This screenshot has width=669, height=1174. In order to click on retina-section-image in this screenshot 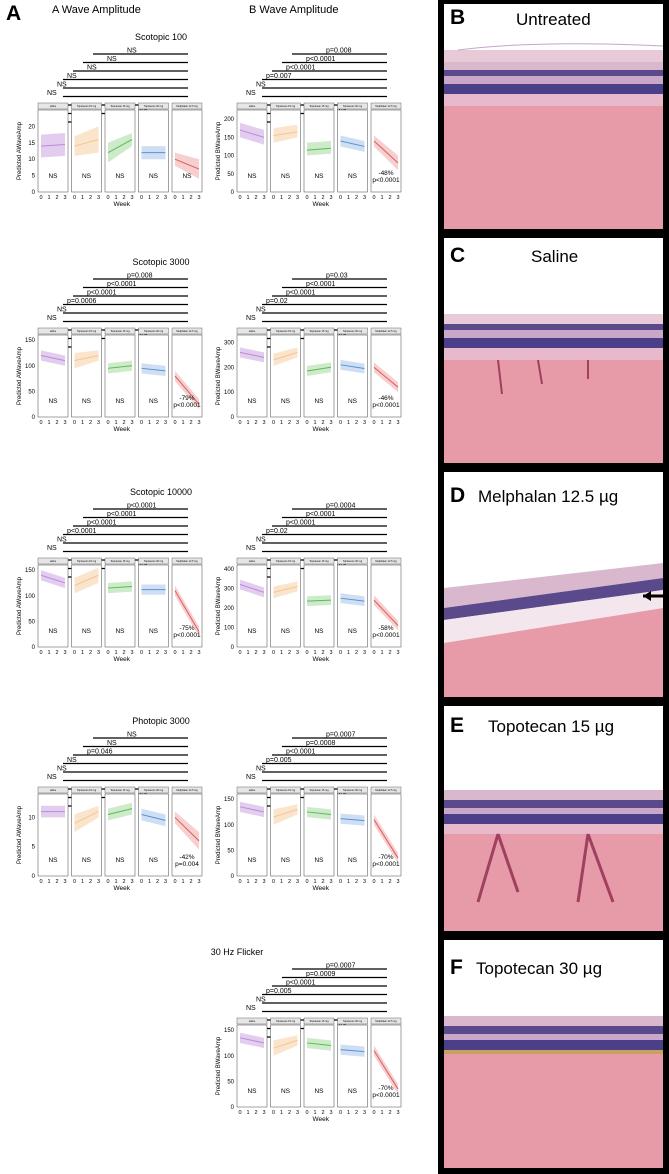, I will do `click(554, 116)`.